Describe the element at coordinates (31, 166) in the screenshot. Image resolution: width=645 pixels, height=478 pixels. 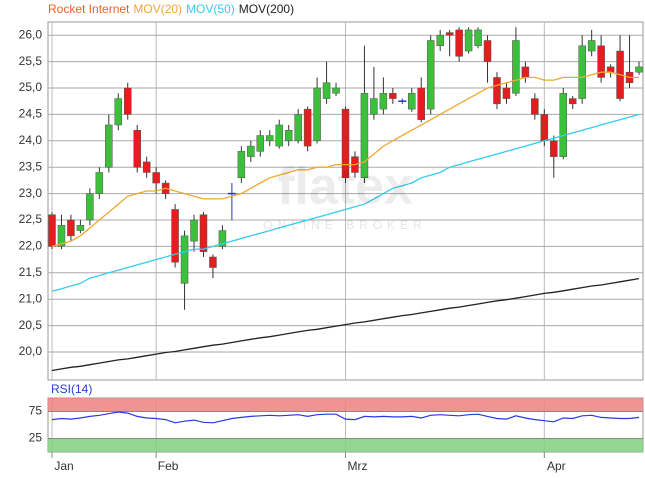
I see `y-tick-label: 23,5` at that location.